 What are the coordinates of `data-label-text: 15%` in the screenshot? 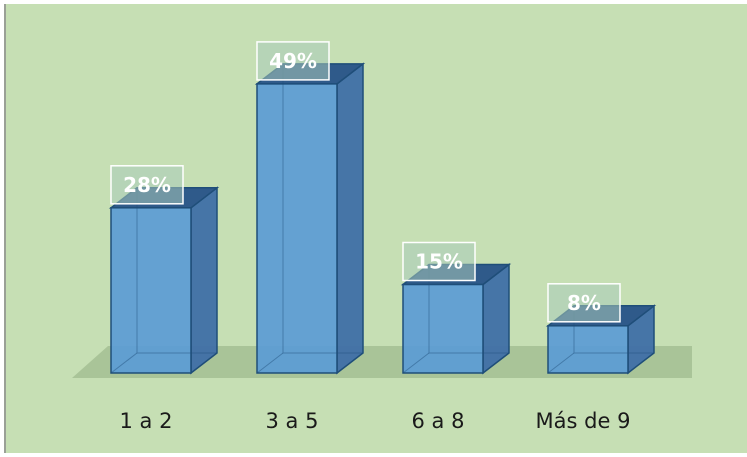 It's located at (439, 262).